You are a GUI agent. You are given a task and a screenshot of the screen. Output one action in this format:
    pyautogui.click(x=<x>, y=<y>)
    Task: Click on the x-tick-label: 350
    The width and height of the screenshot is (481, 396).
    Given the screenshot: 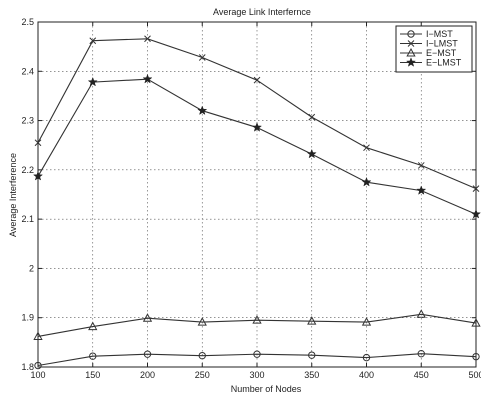 What is the action you would take?
    pyautogui.click(x=311, y=375)
    